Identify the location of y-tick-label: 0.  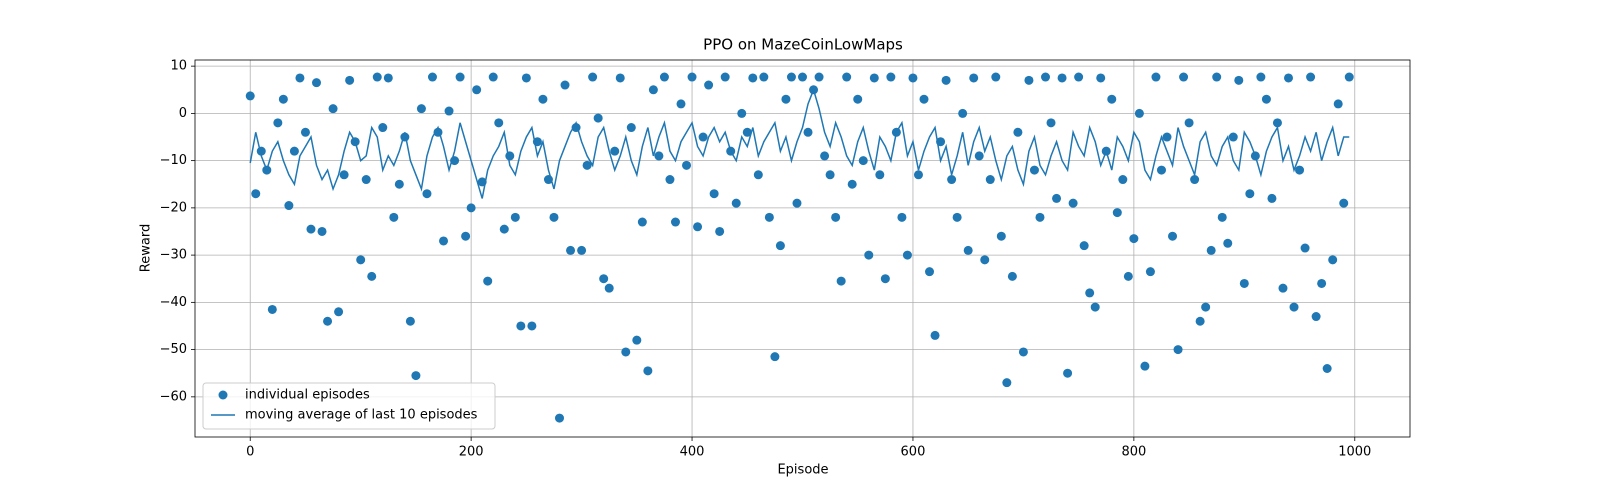
(183, 113).